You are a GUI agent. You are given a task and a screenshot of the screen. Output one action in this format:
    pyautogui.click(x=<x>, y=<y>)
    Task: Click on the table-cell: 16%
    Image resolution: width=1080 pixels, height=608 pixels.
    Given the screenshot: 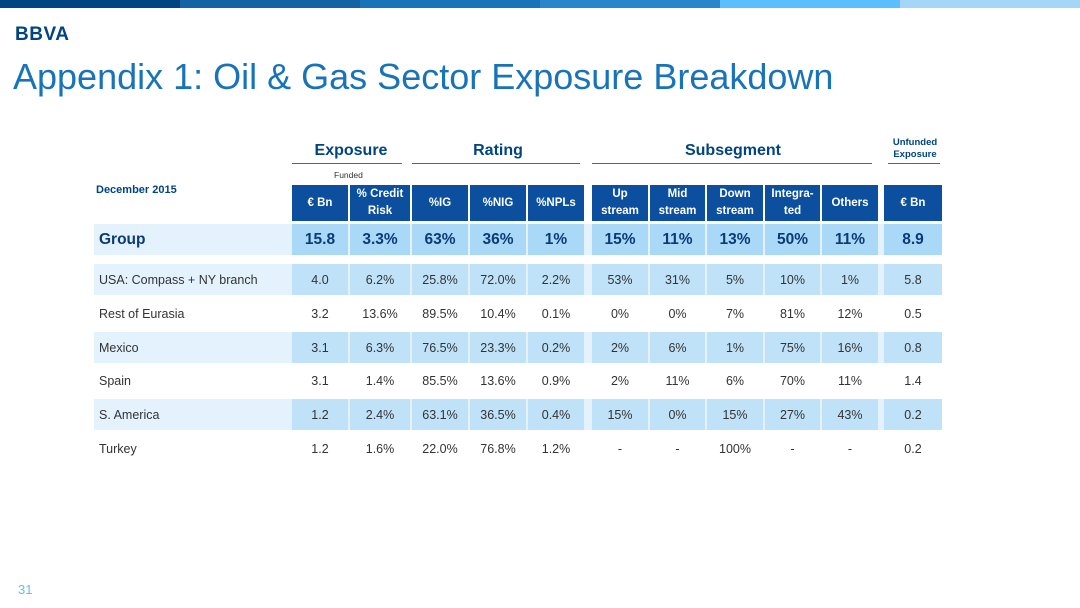 What is the action you would take?
    pyautogui.click(x=850, y=347)
    